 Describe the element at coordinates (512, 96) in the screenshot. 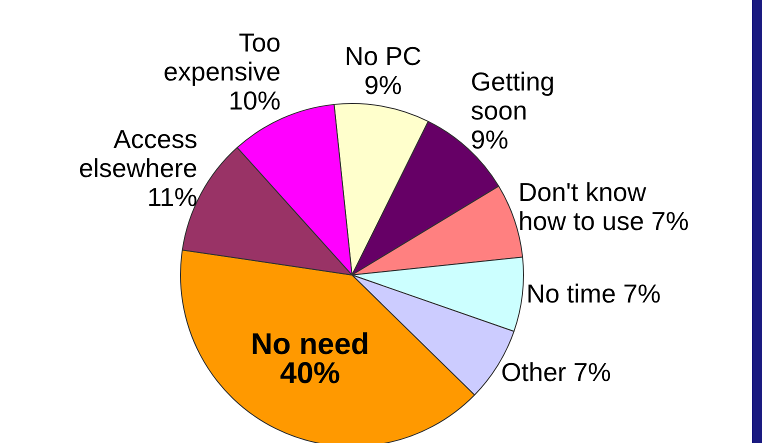

I see `slice-label: Getting soon` at that location.